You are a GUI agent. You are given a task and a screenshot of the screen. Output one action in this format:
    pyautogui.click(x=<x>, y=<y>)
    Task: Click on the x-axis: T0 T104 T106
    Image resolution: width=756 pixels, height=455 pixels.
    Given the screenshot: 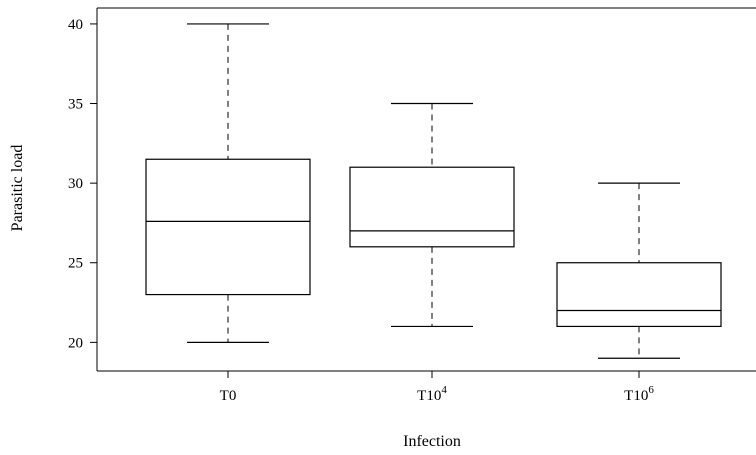 What is the action you would take?
    pyautogui.click(x=437, y=387)
    